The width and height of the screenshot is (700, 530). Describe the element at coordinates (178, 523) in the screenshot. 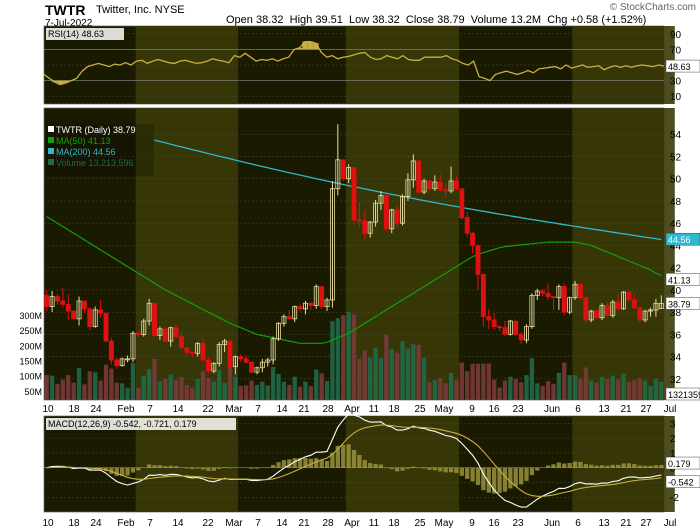

I see `macd-x-label: 14` at that location.